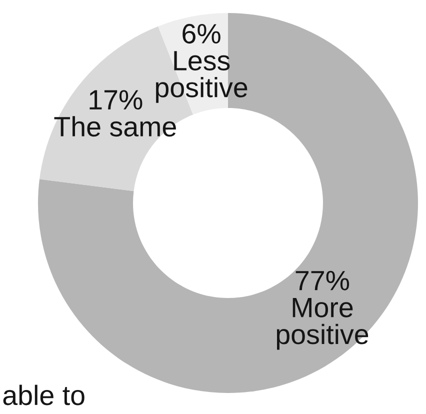 Image resolution: width=426 pixels, height=414 pixels. What do you see at coordinates (202, 77) in the screenshot?
I see `slice-label: Less positive` at bounding box center [202, 77].